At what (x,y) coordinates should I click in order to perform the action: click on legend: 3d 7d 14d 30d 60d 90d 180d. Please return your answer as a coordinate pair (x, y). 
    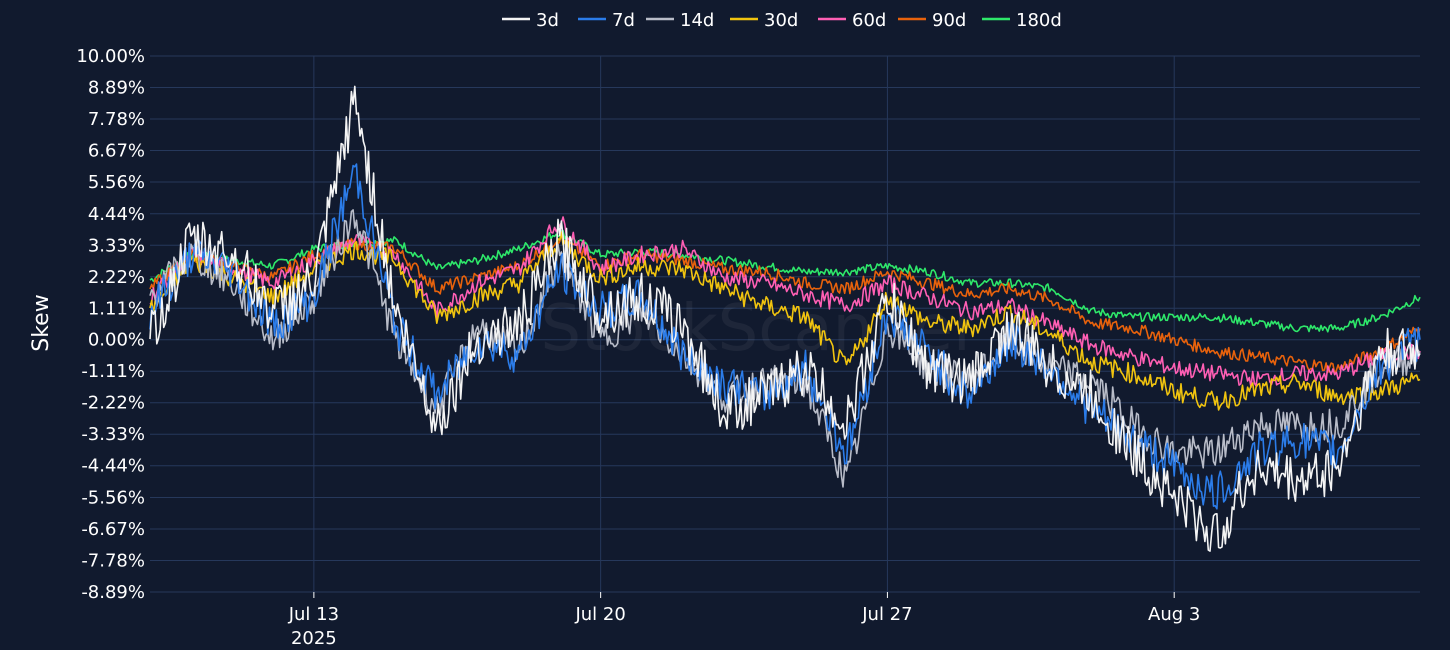
    Looking at the image, I should click on (782, 20).